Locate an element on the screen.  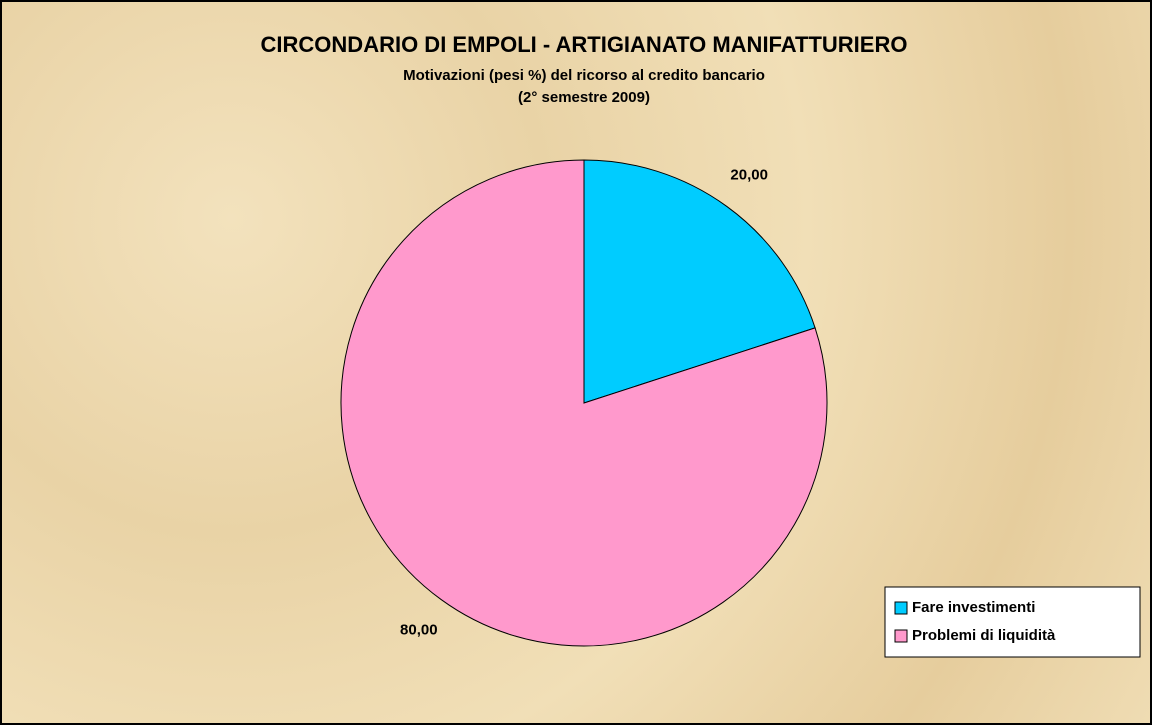
legend-label: Fare investimenti is located at coordinates (973, 607).